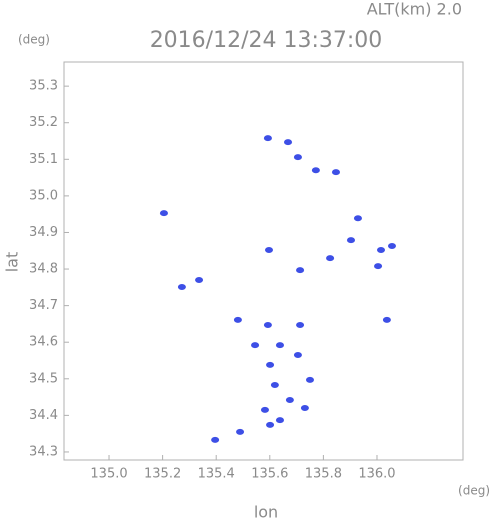 Image resolution: width=491 pixels, height=521 pixels. Describe the element at coordinates (216, 474) in the screenshot. I see `x-tick-label: 135.4` at that location.